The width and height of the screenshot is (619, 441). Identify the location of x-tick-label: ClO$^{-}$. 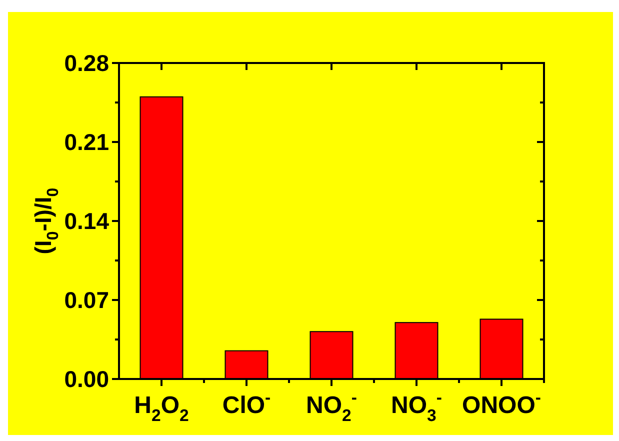
(246, 403).